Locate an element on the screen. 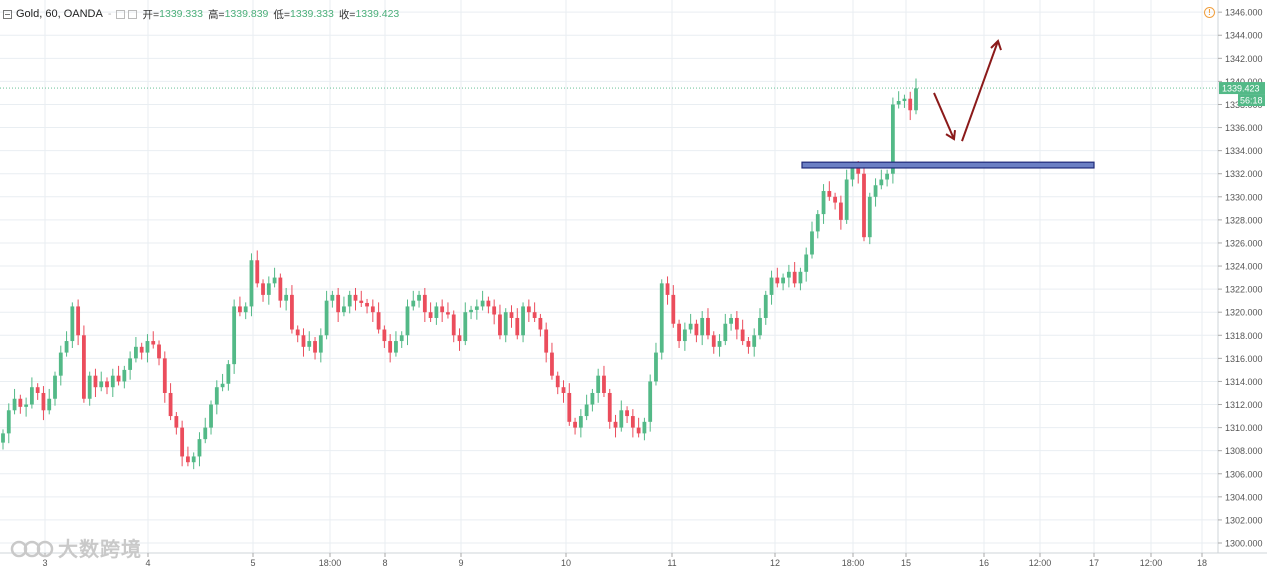  collapse-icon is located at coordinates (7, 14).